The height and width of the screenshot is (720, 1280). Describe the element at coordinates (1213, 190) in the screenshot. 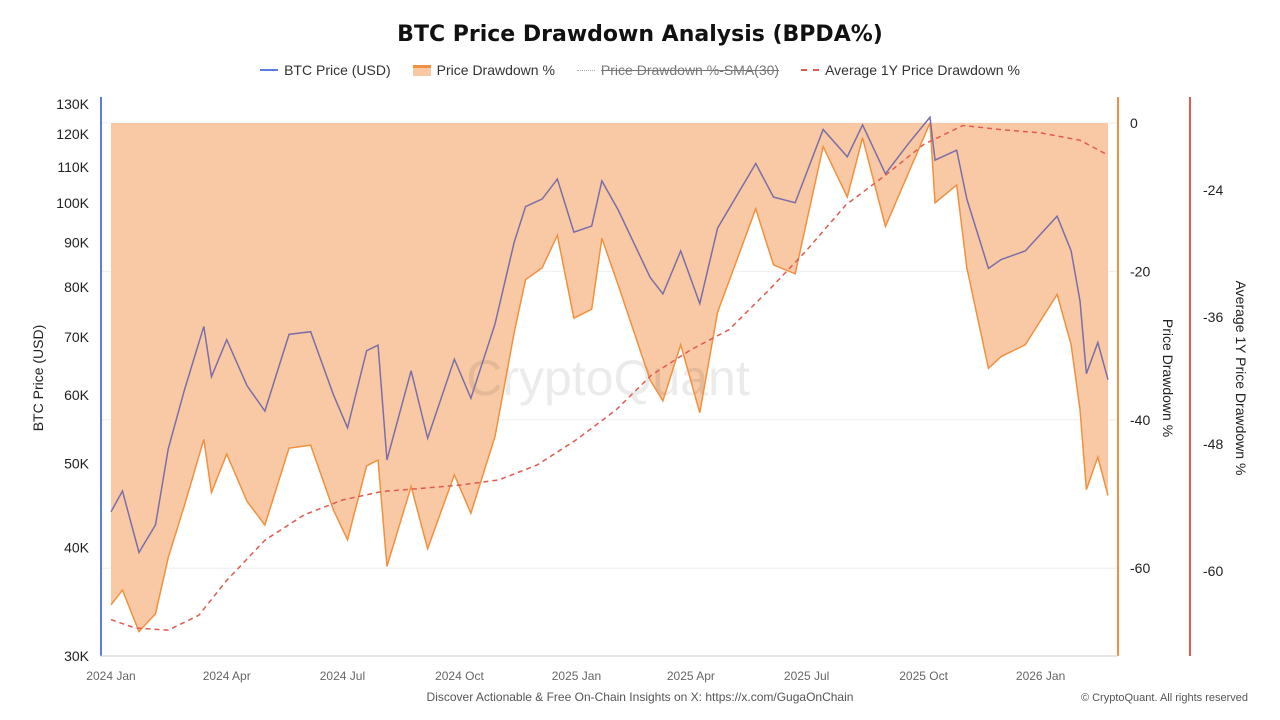

I see `y-right2-tick-label: -24` at that location.